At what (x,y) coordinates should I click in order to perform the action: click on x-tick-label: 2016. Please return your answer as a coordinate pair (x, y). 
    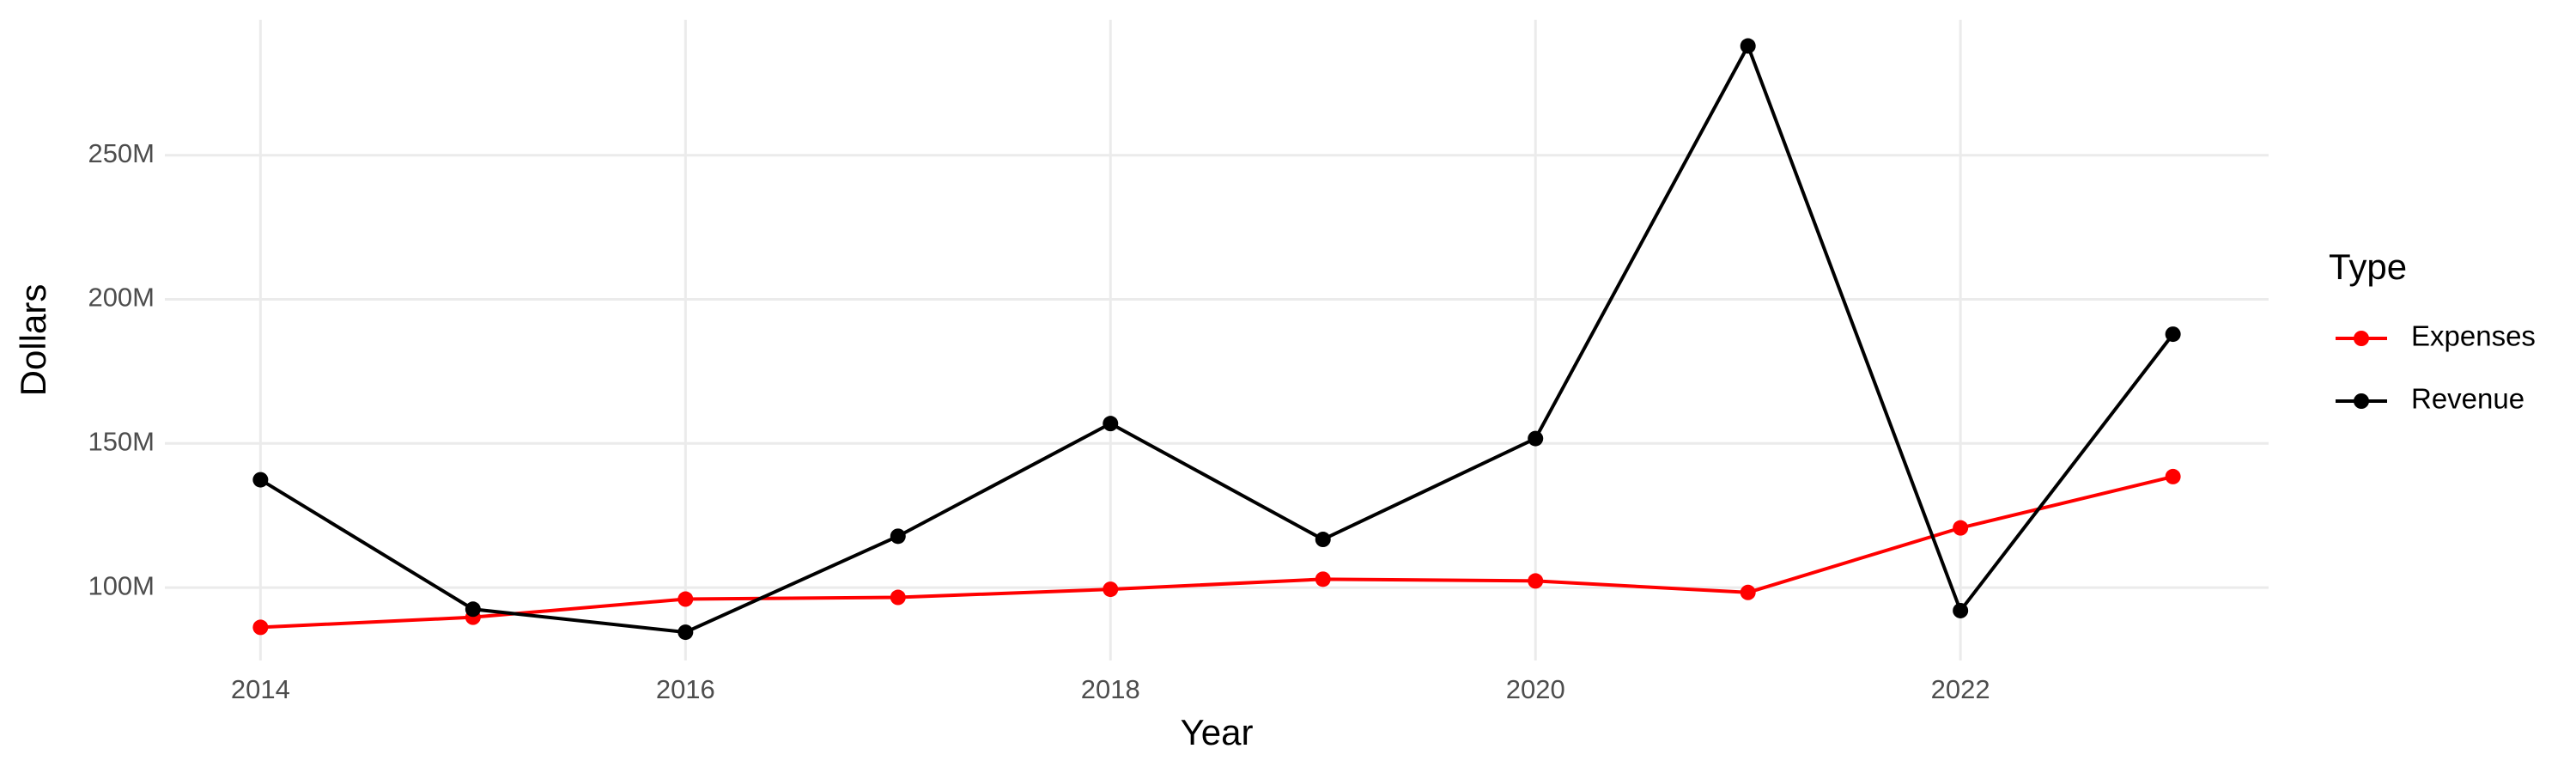
    Looking at the image, I should click on (685, 689).